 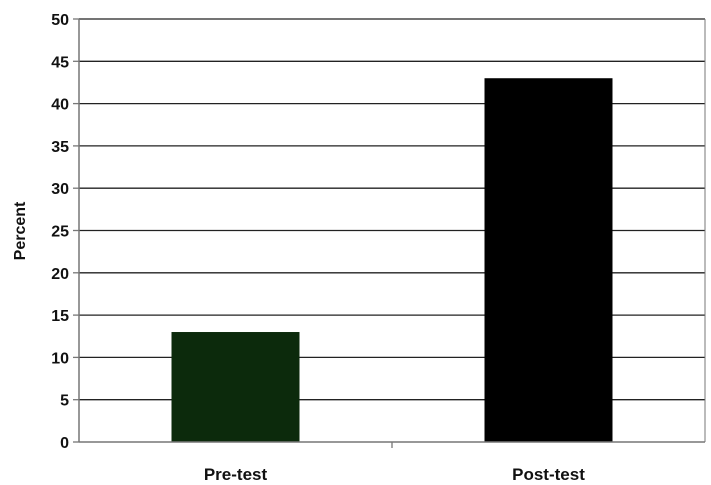 What do you see at coordinates (60, 316) in the screenshot?
I see `y-tick-label: 15` at bounding box center [60, 316].